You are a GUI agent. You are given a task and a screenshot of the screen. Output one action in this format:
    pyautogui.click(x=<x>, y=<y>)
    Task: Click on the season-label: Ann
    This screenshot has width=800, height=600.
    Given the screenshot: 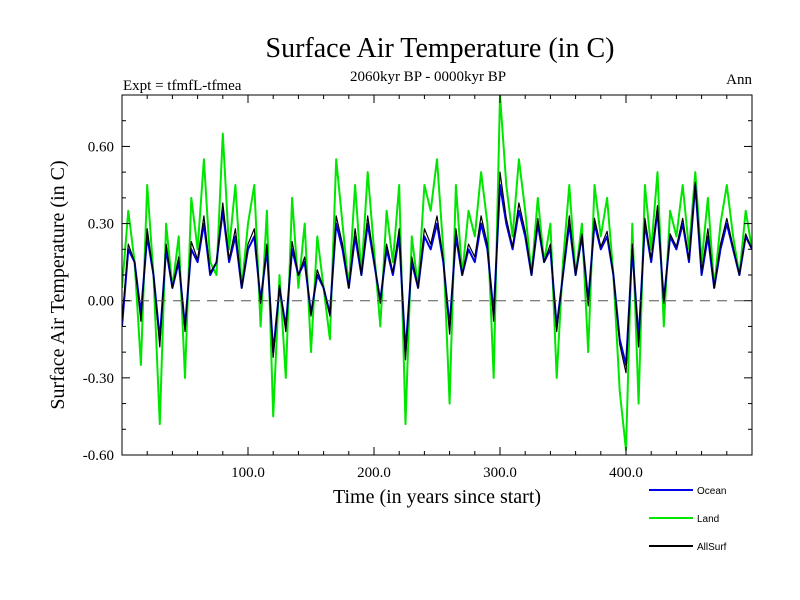 What is the action you would take?
    pyautogui.click(x=739, y=80)
    